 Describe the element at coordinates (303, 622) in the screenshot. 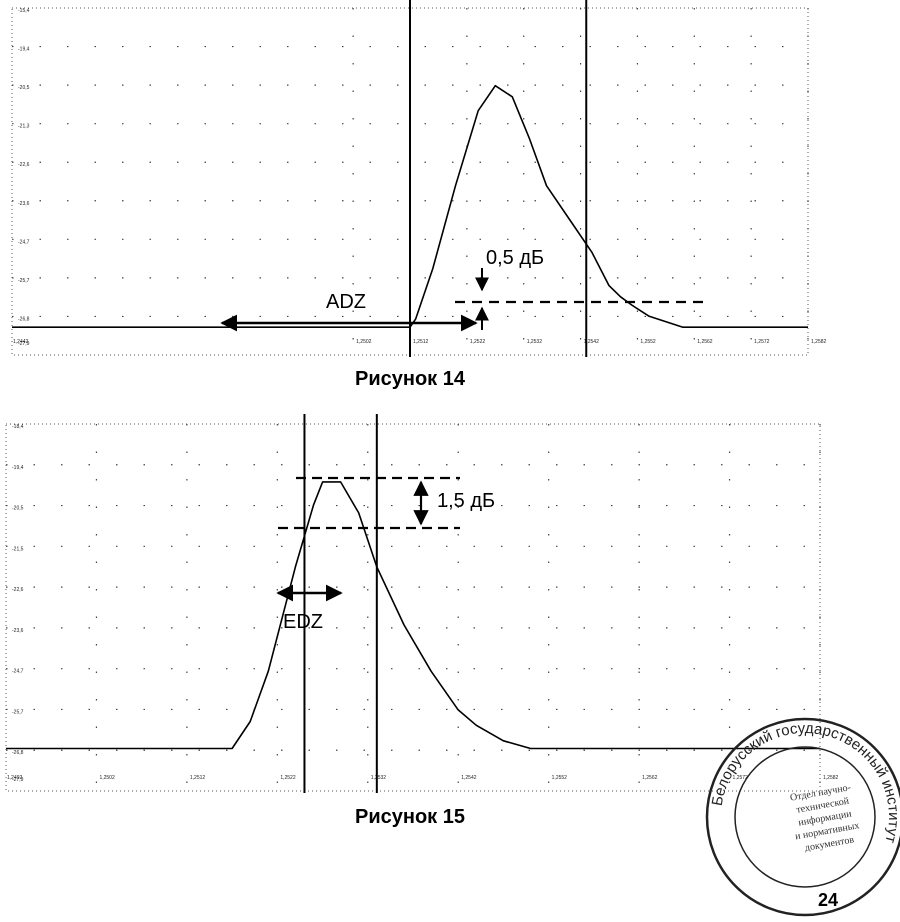

I see `edz-label: EDZ` at that location.